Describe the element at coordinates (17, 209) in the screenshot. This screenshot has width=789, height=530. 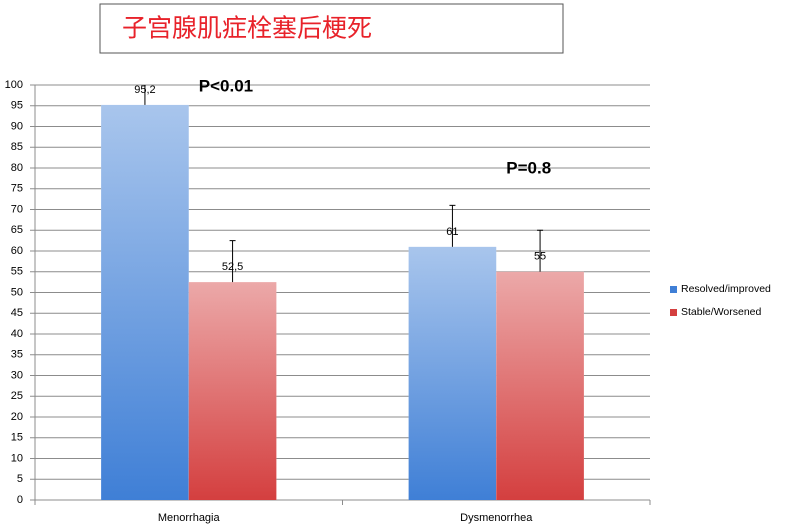
I see `y-tick-label: 70` at that location.